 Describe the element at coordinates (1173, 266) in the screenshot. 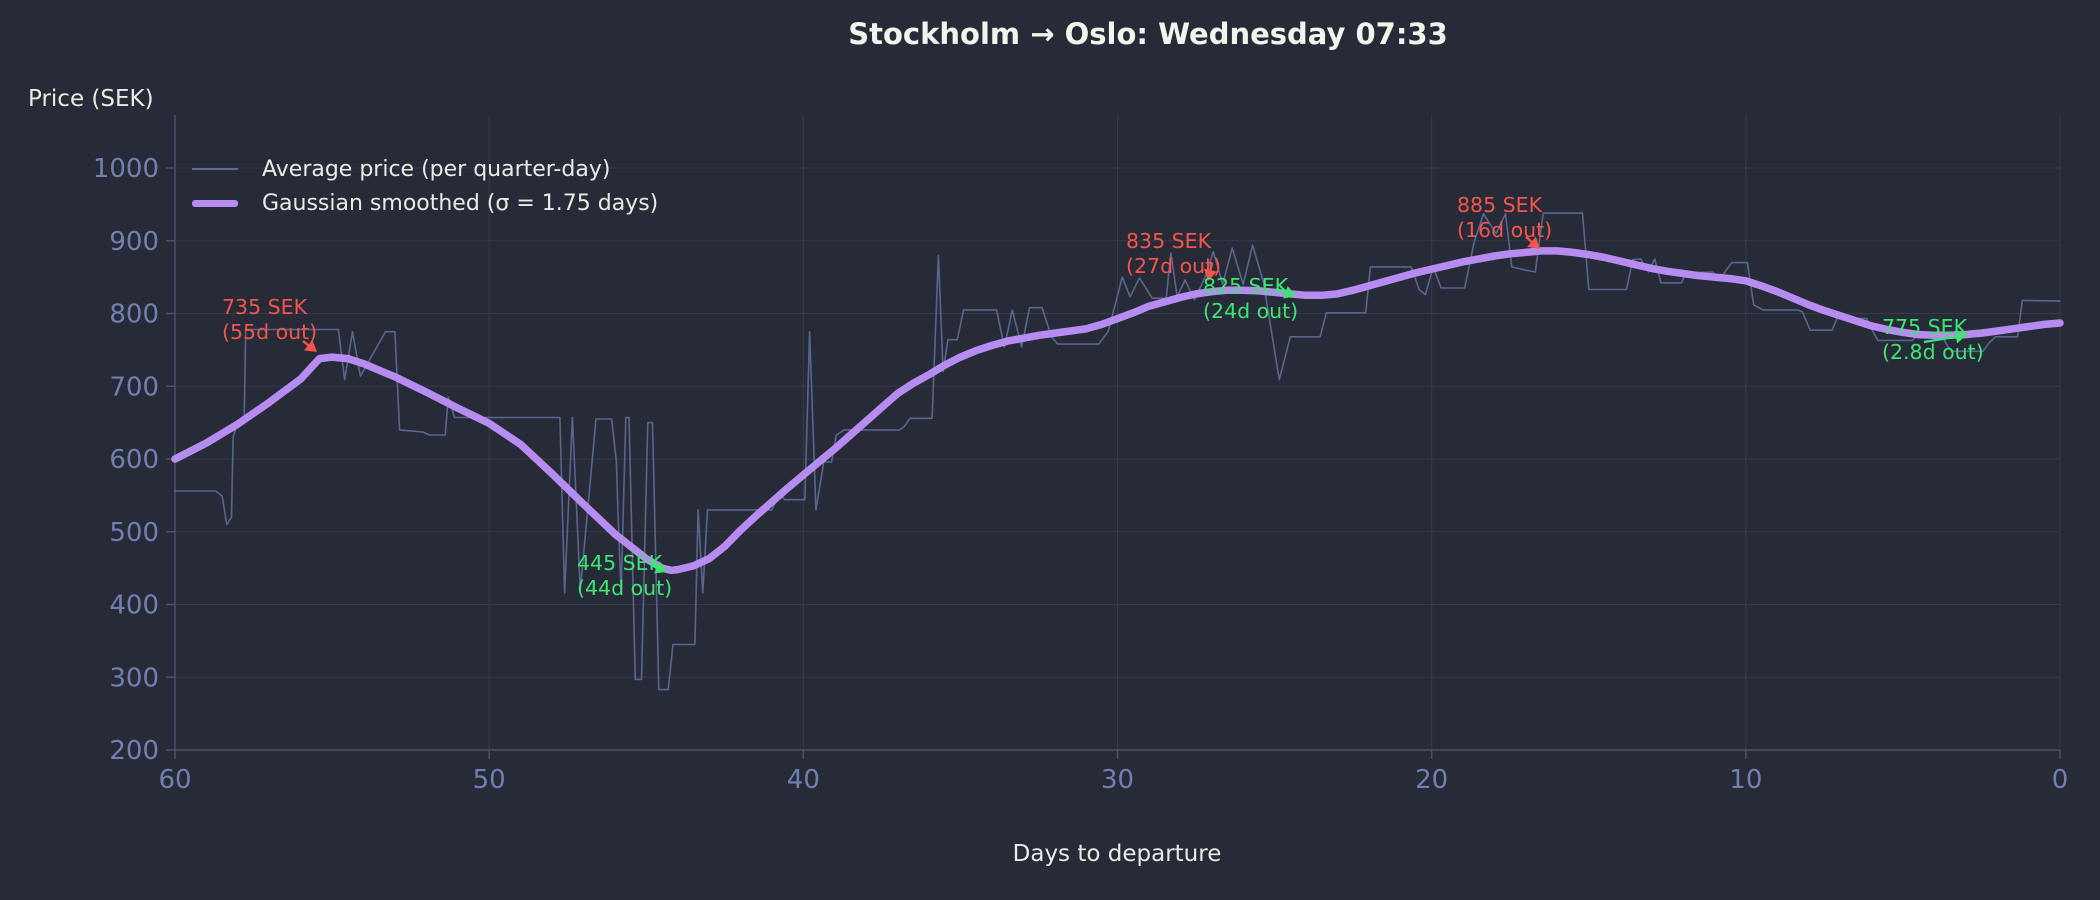

I see `peak-annotation-label: (27d out)` at that location.